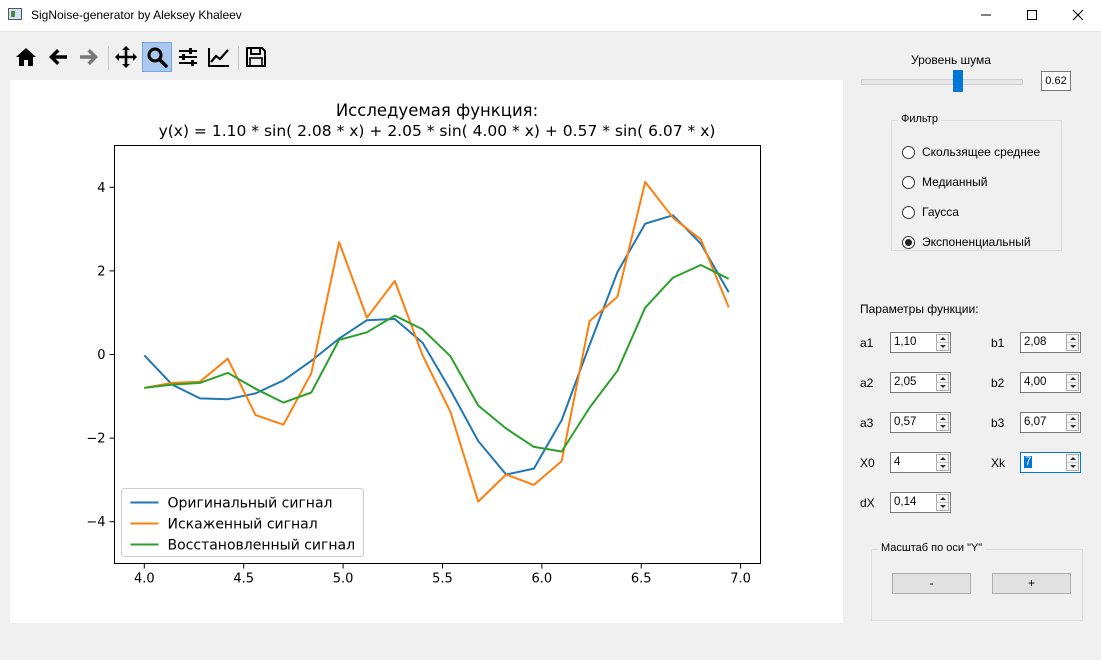  Describe the element at coordinates (897, 462) in the screenshot. I see `spinbox-value: 4` at that location.